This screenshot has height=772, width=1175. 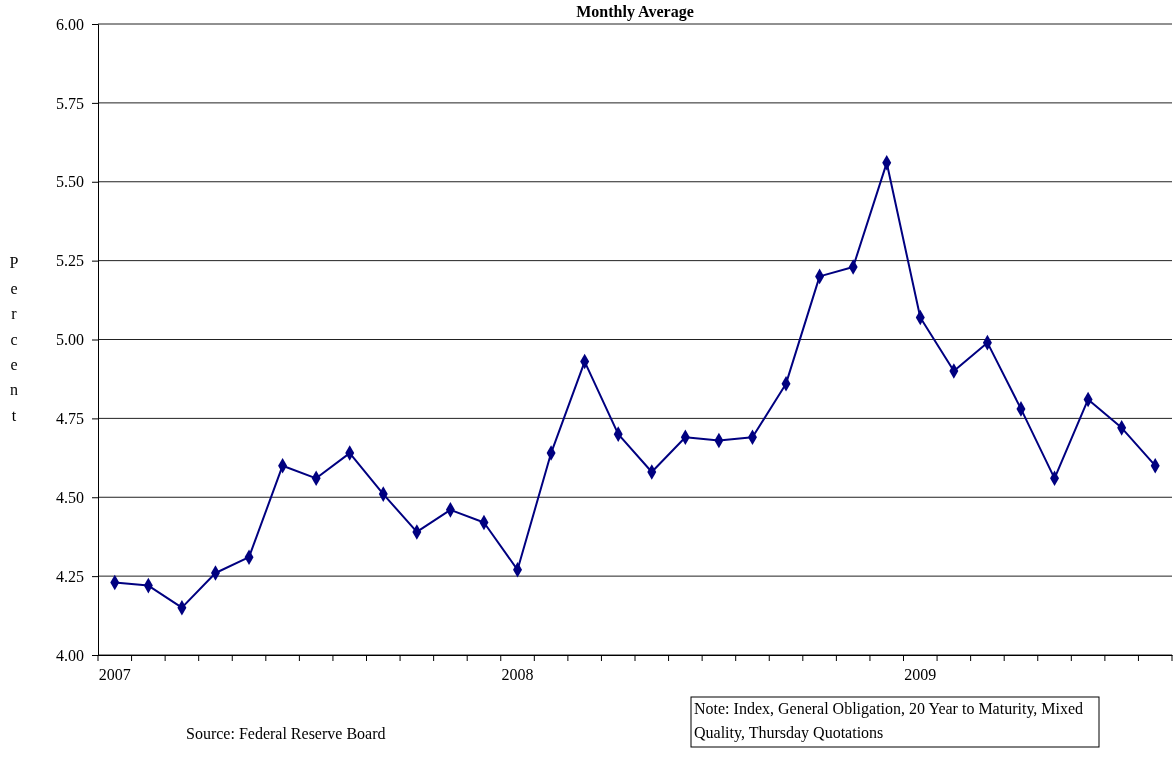 What do you see at coordinates (635, 12) in the screenshot?
I see `chart-title: Monthly Average` at bounding box center [635, 12].